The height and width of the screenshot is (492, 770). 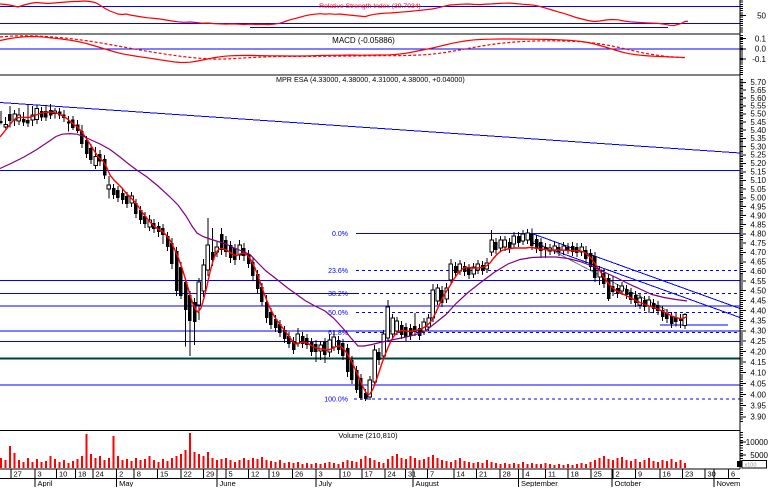 What do you see at coordinates (761, 38) in the screenshot?
I see `svg-text: 0.1` at bounding box center [761, 38].